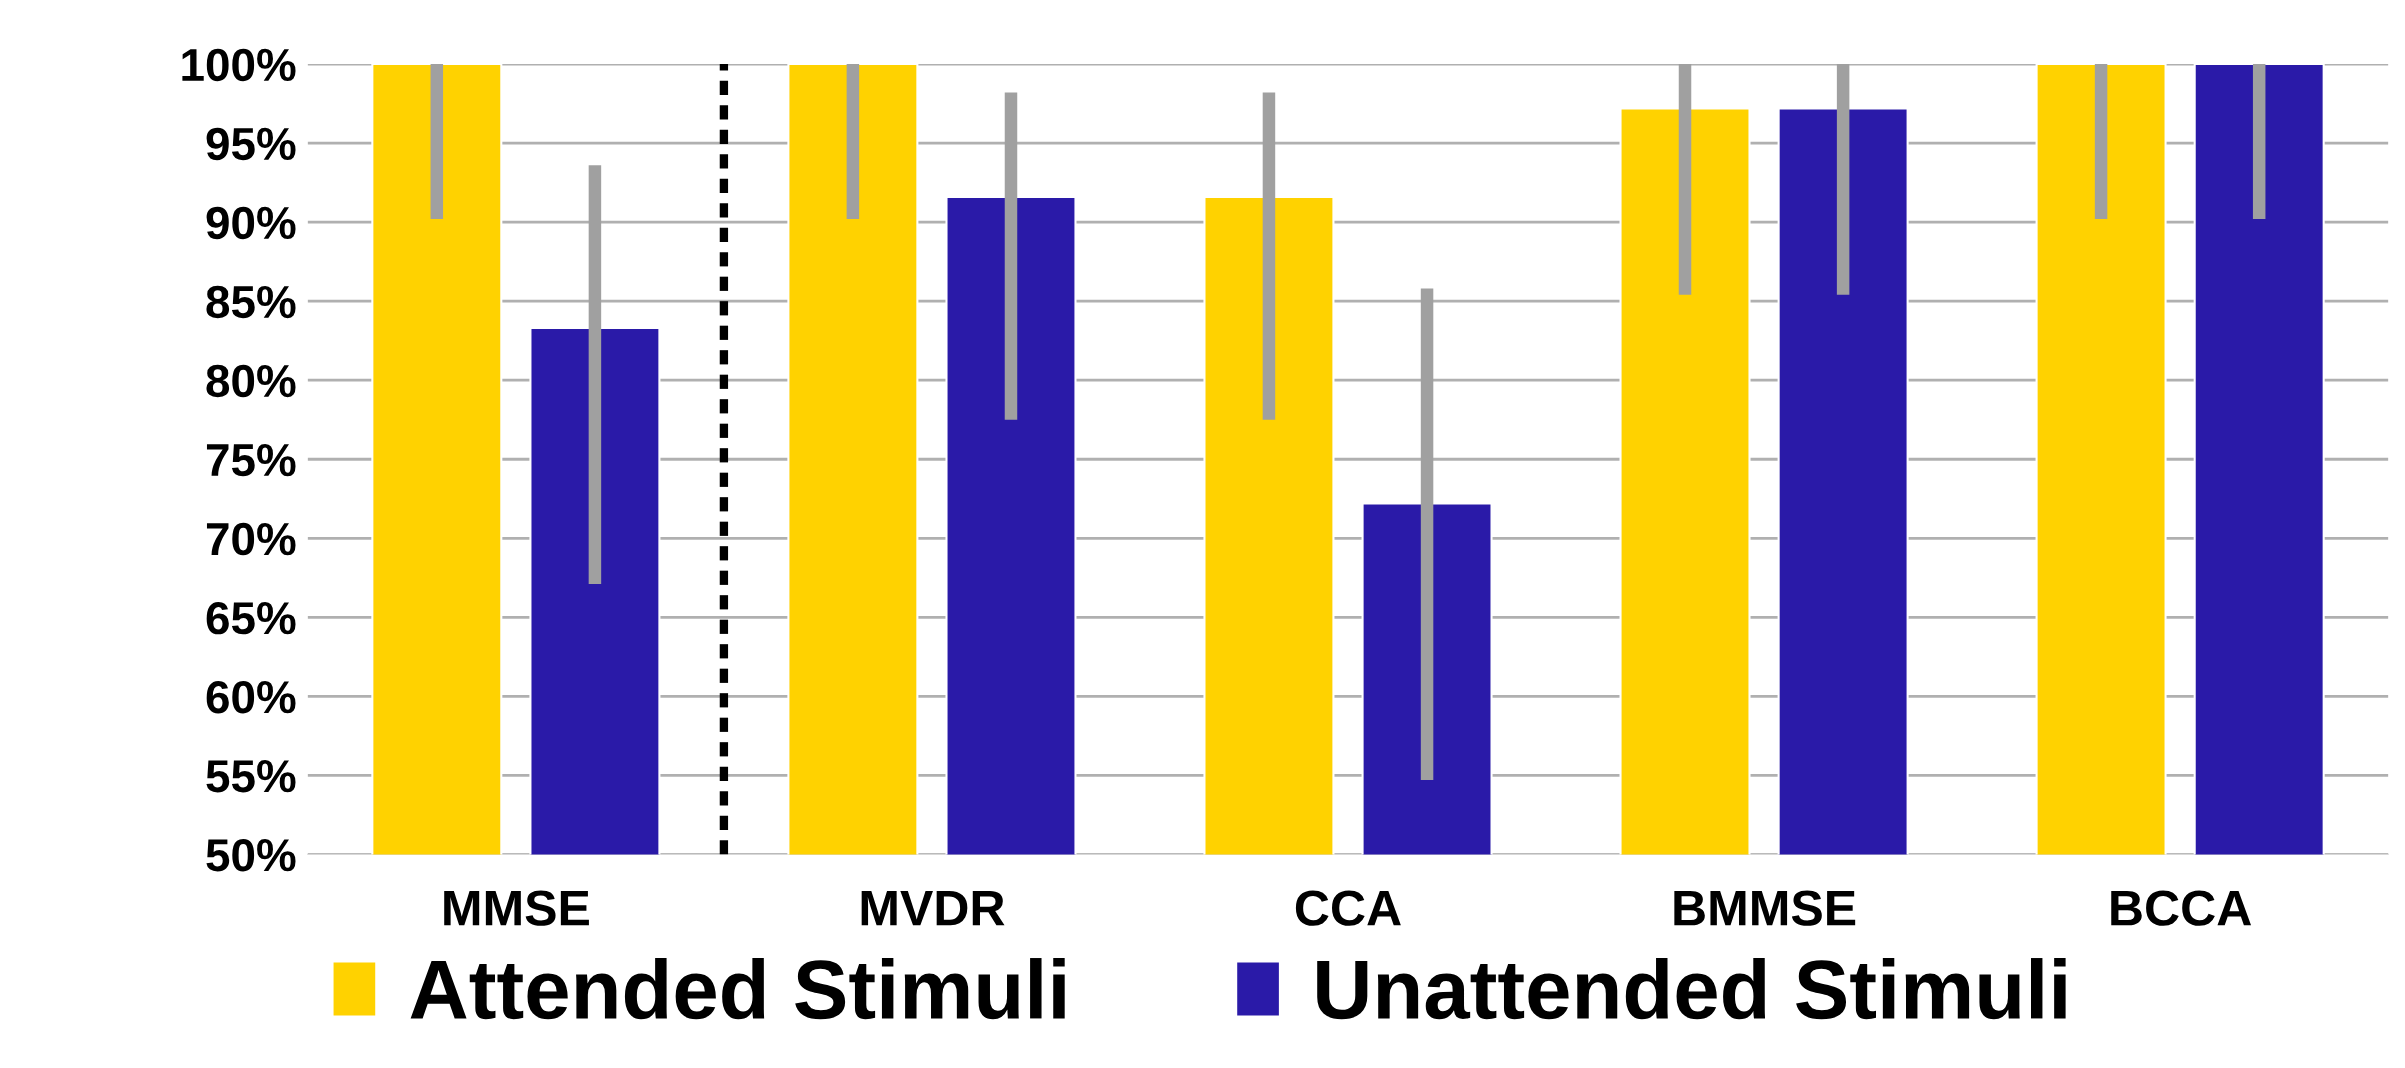  What do you see at coordinates (1765, 908) in the screenshot?
I see `x-tick-label: BMMSE` at bounding box center [1765, 908].